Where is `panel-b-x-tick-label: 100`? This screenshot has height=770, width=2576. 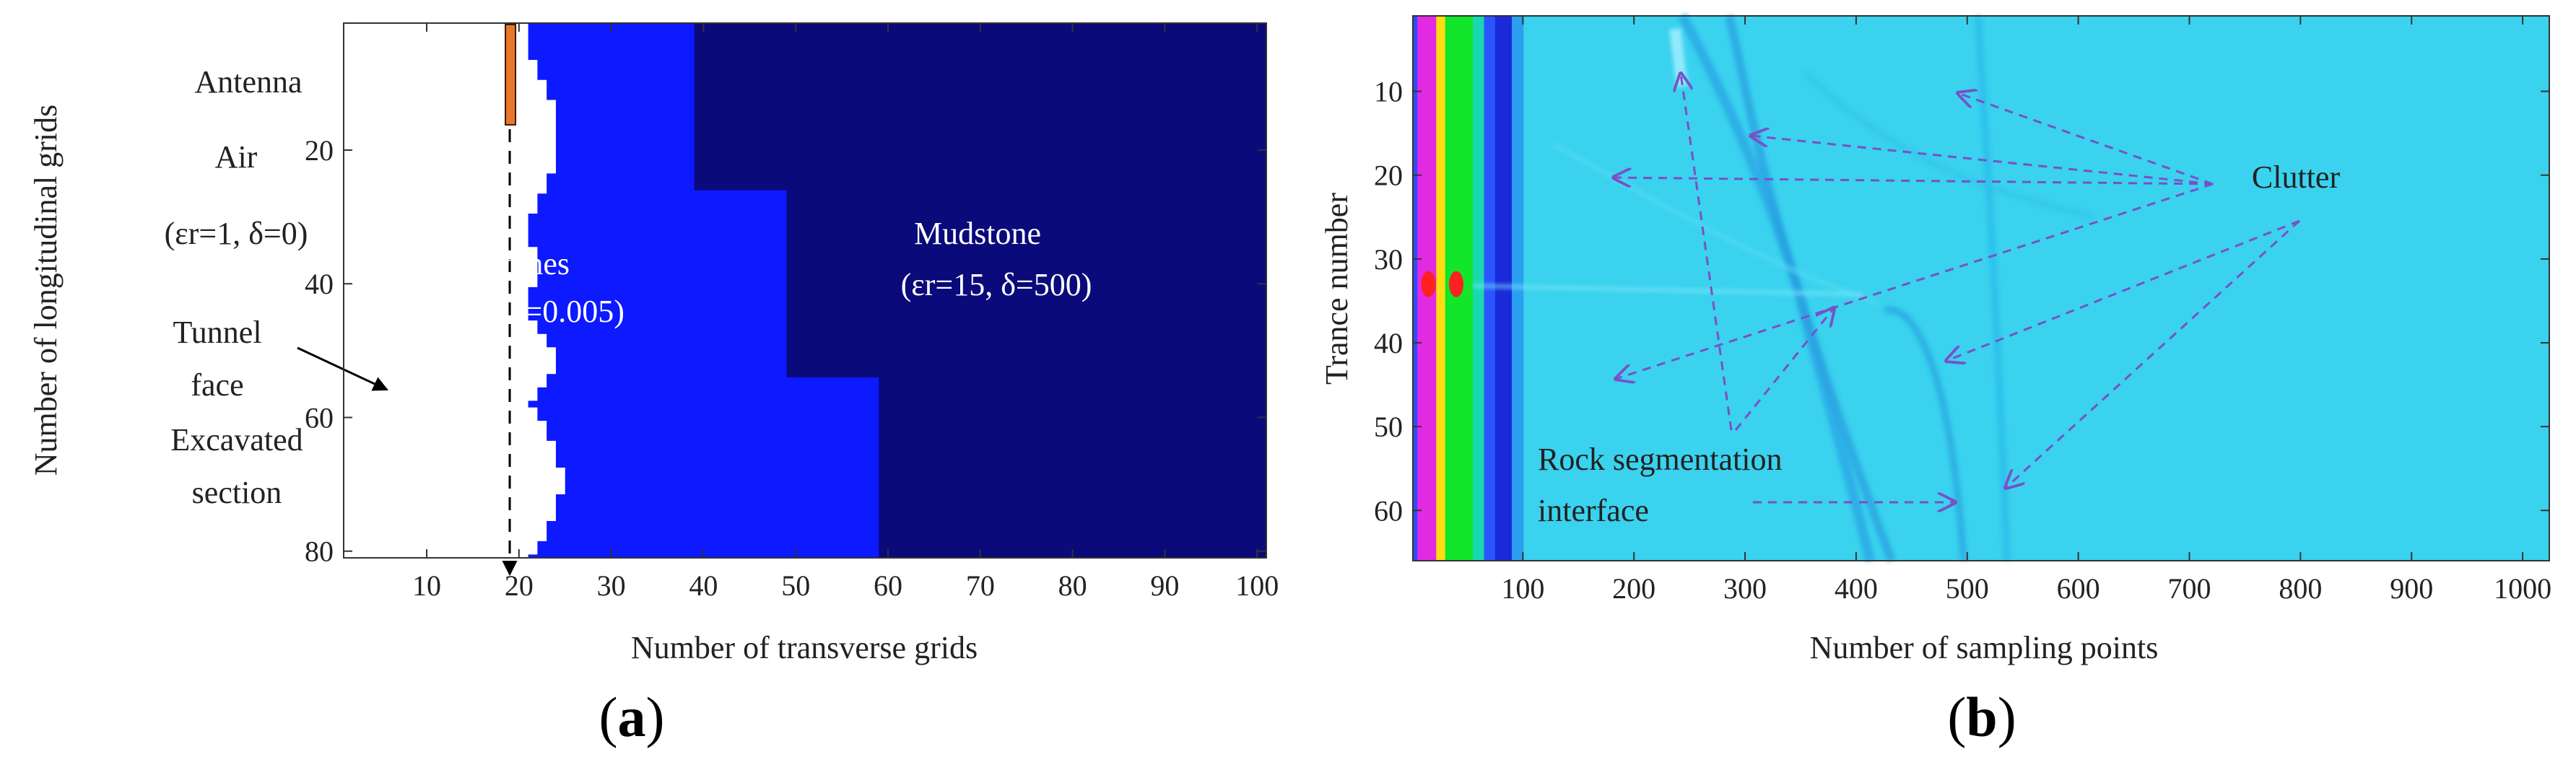 panel-b-x-tick-label: 100 is located at coordinates (1522, 588).